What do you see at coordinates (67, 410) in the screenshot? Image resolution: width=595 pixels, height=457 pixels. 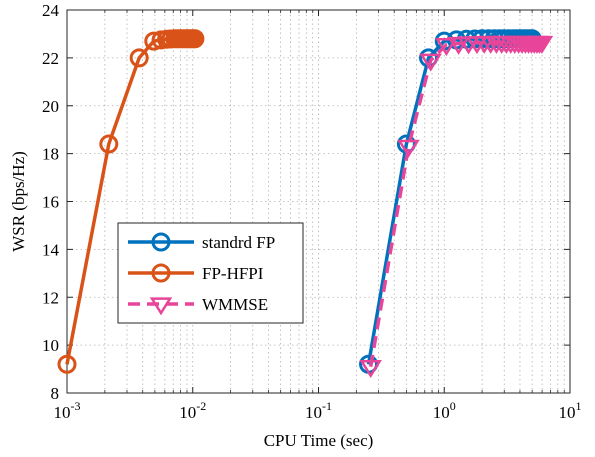 I see `x-tick-label: 10⁻³` at bounding box center [67, 410].